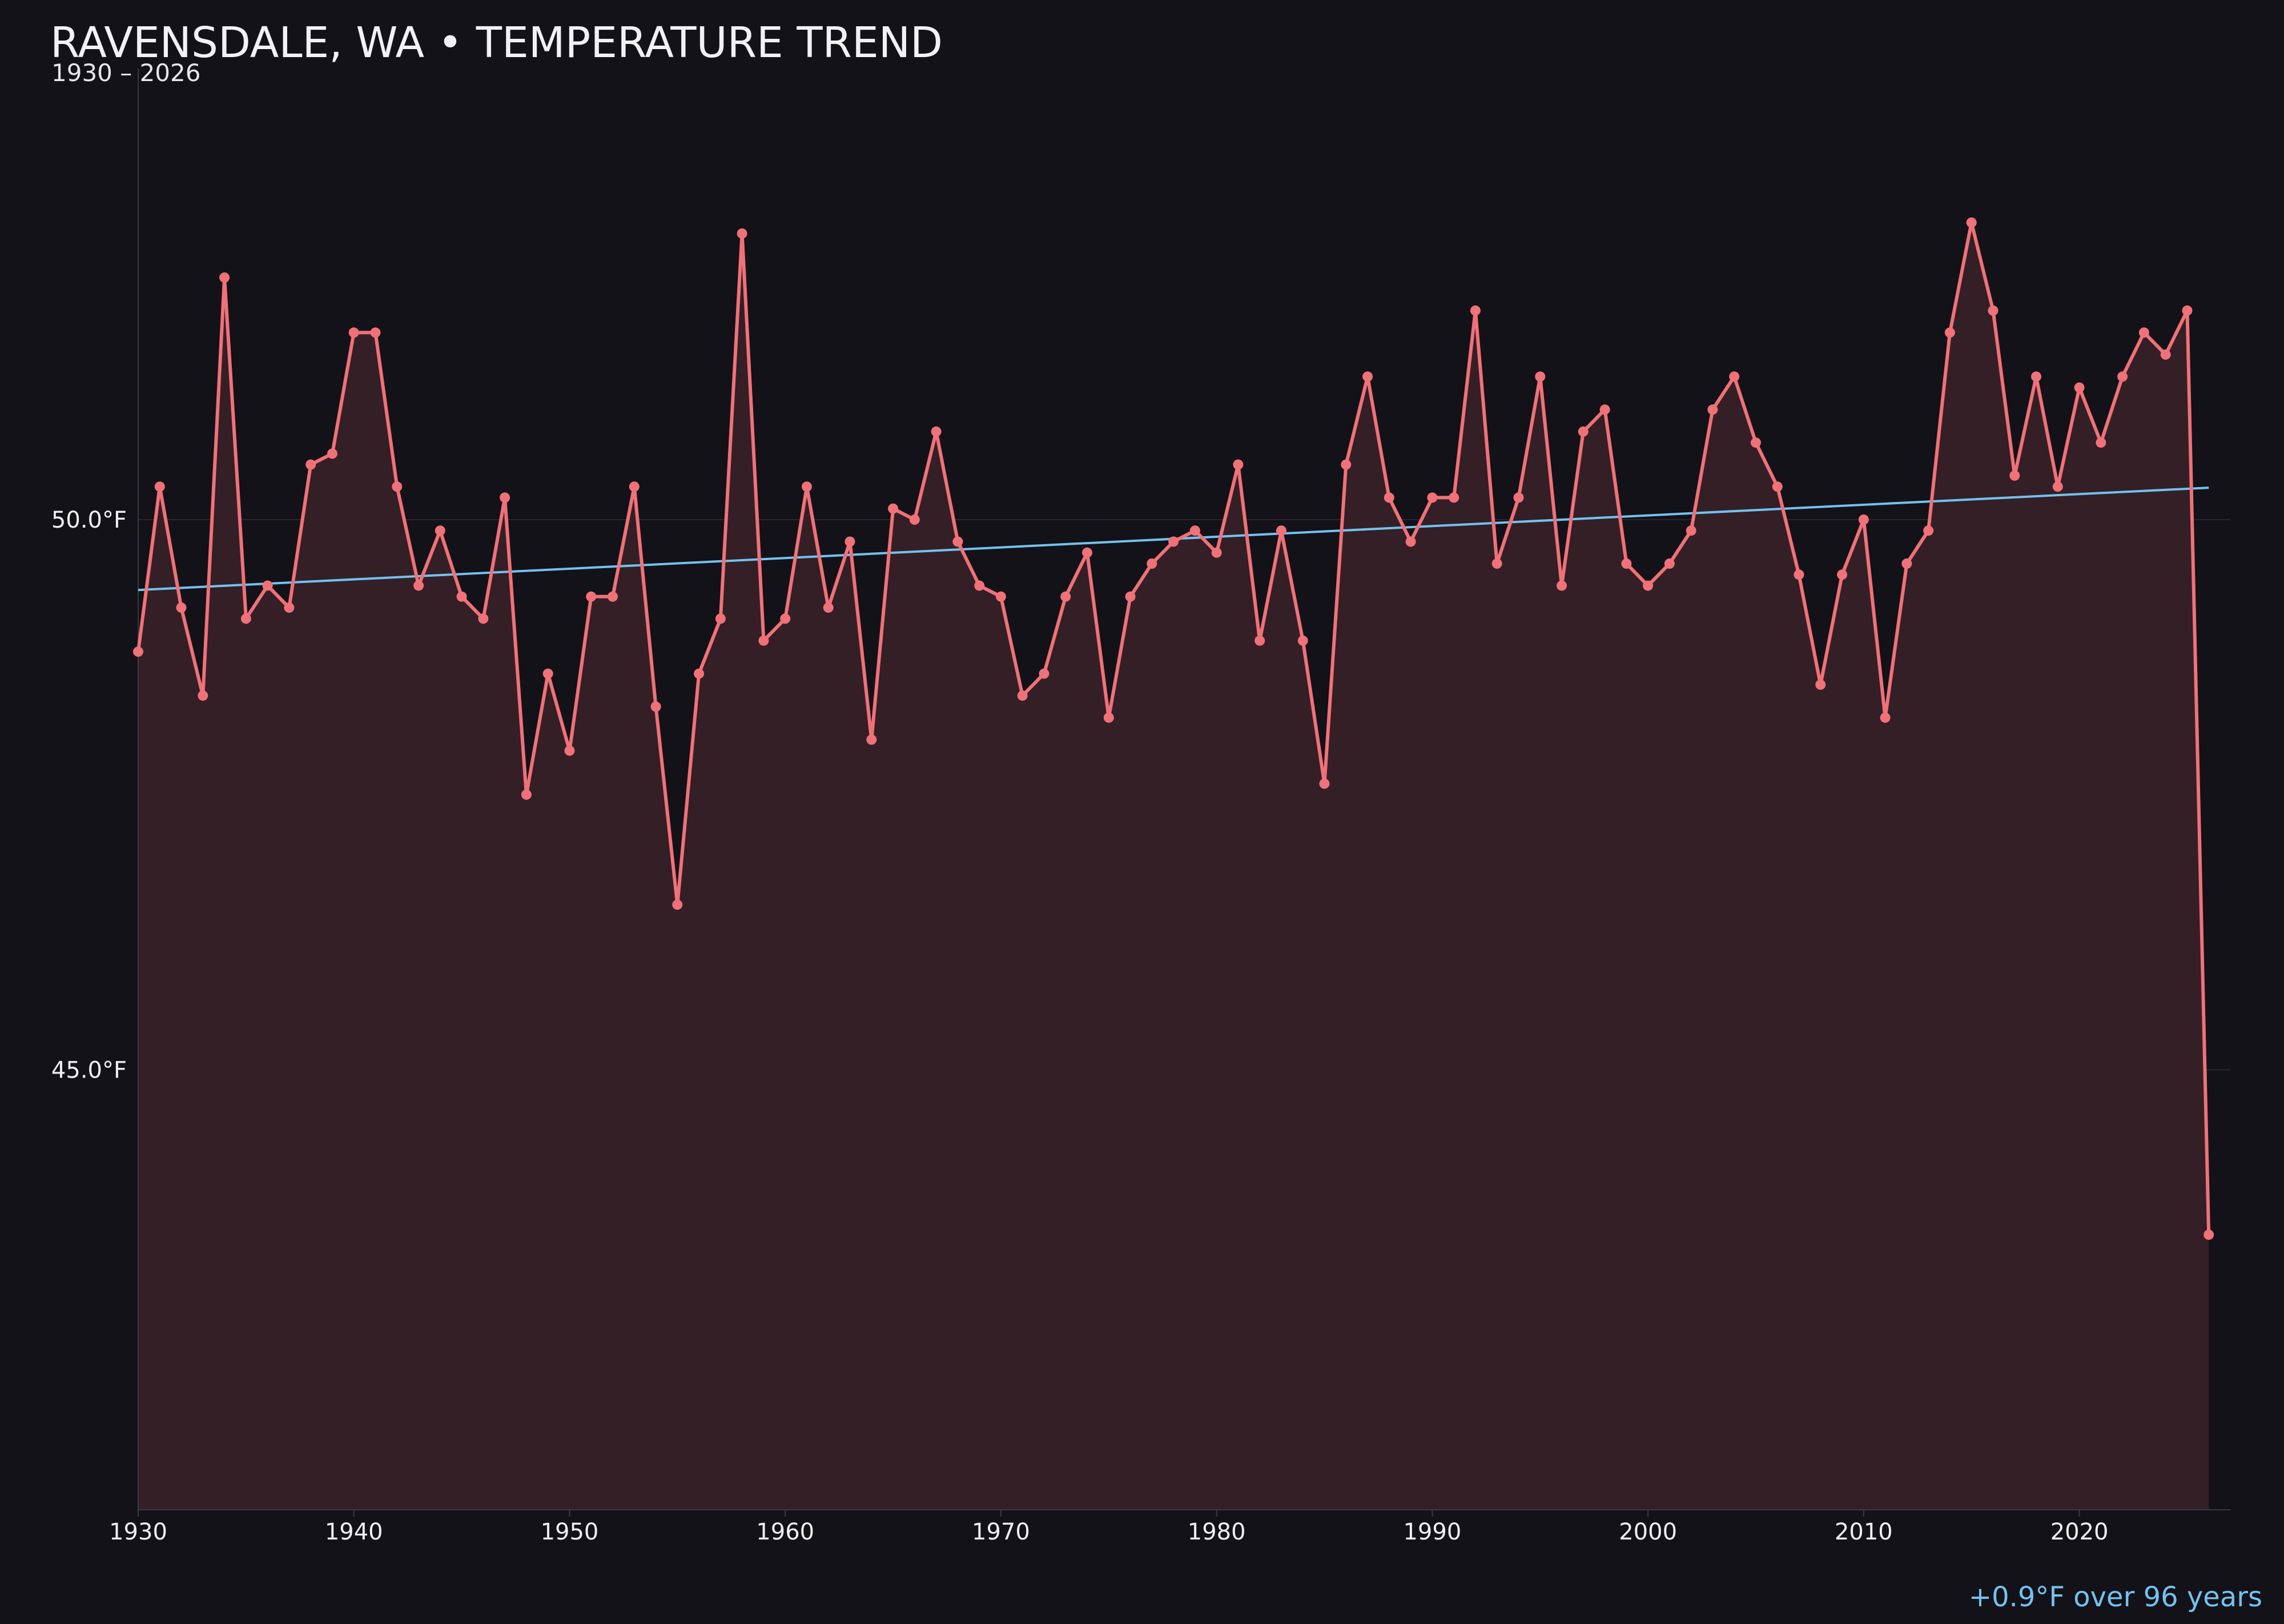 The height and width of the screenshot is (1624, 2284). What do you see at coordinates (1432, 1532) in the screenshot?
I see `x-tick-label: 1990` at bounding box center [1432, 1532].